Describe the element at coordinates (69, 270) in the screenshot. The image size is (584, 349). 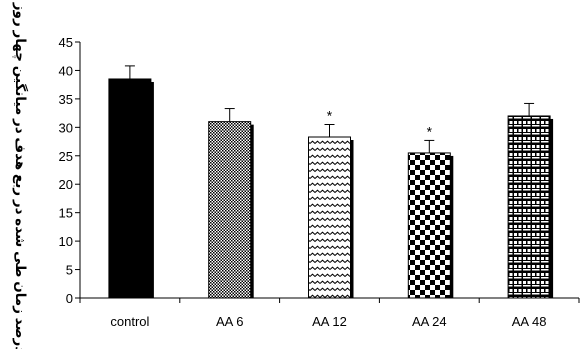
I see `y-tick-label: 5` at that location.